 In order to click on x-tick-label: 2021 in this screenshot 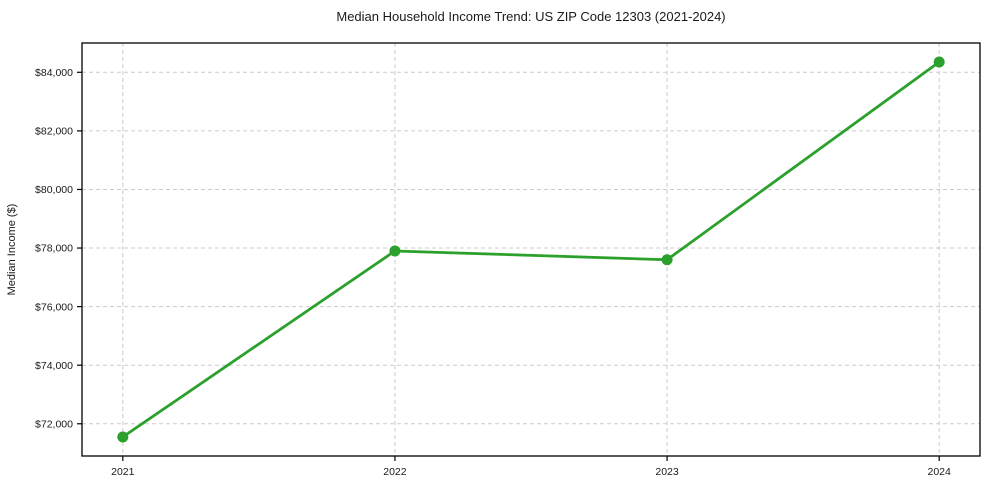, I will do `click(123, 472)`.